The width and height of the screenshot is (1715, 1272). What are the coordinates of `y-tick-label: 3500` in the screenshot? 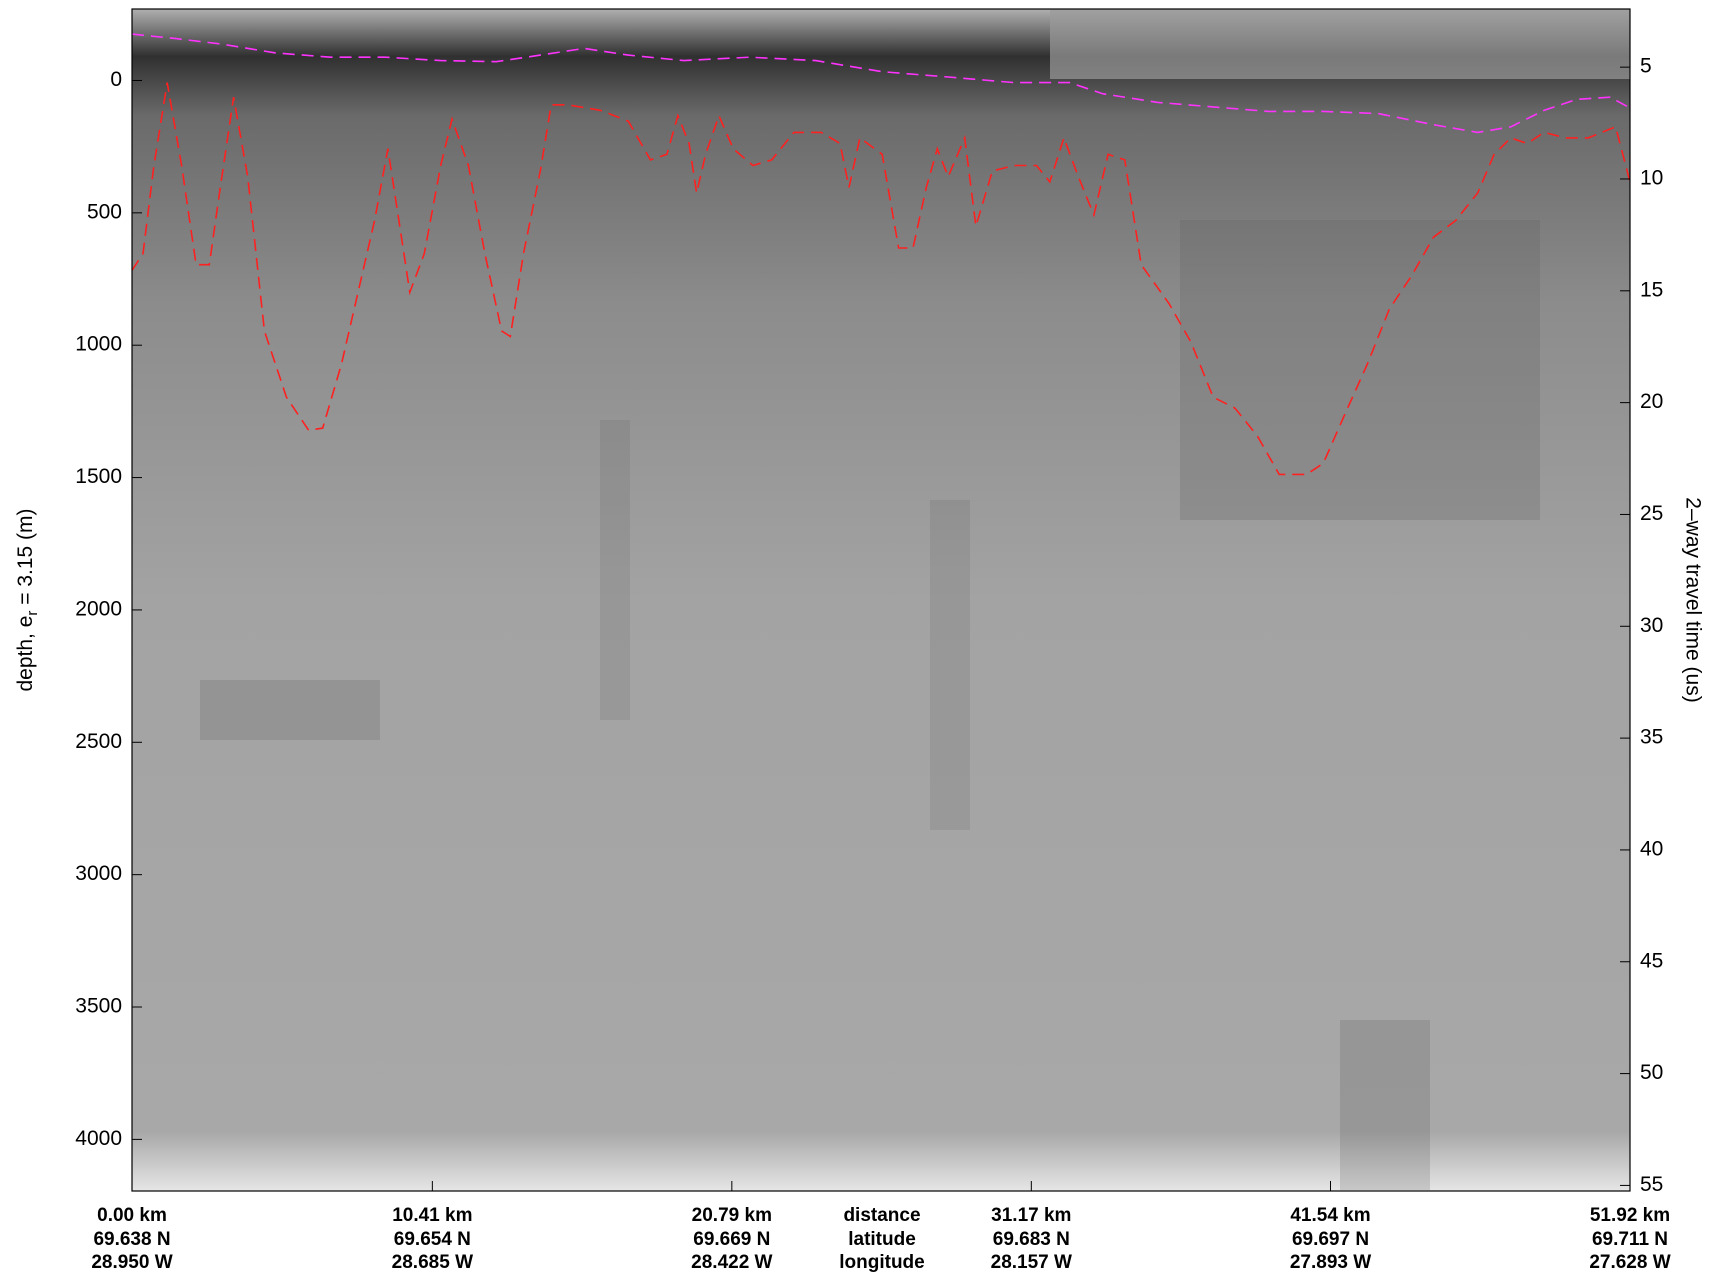 It's located at (98, 1006).